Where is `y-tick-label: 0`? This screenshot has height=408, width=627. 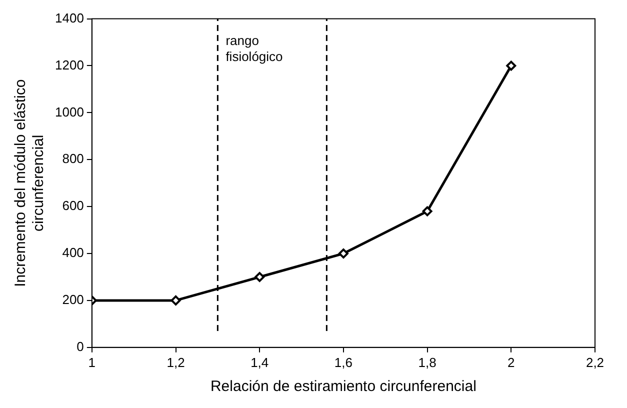
y-tick-label: 0 is located at coordinates (80, 346).